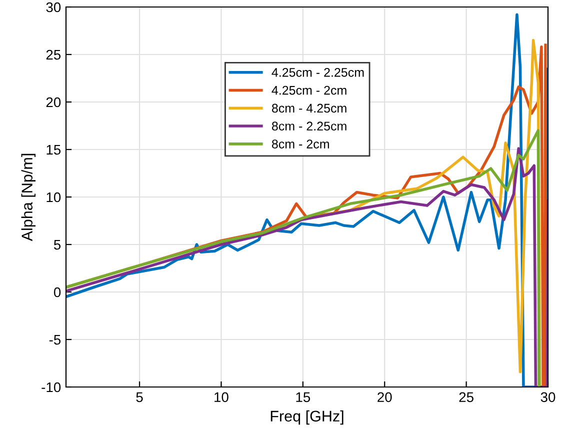  What do you see at coordinates (300, 144) in the screenshot?
I see `legend-label: 8cm - 2cm` at bounding box center [300, 144].